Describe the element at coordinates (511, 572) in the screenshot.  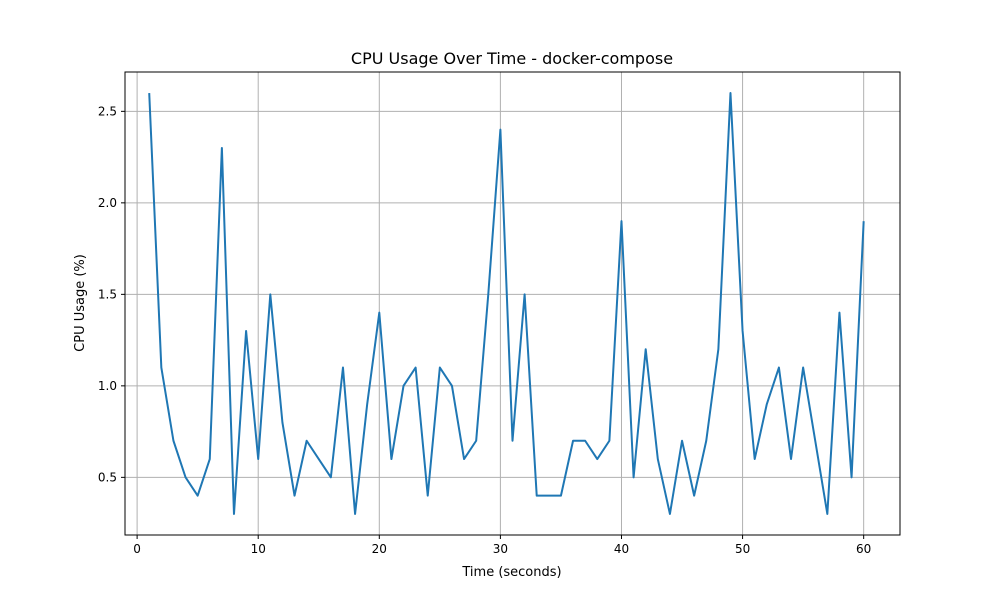
I see `x-axis-label: Time (seconds)` at that location.